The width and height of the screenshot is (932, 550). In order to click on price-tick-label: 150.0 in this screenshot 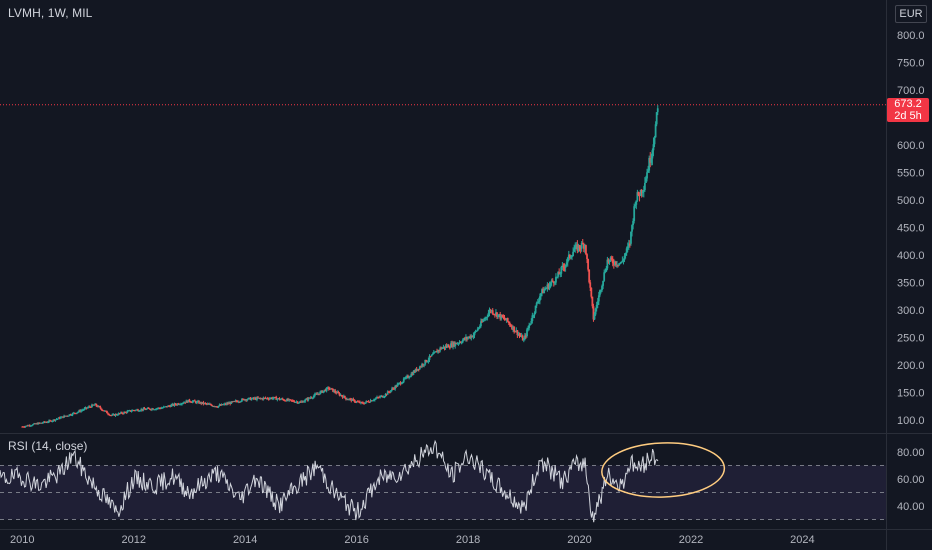, I will do `click(911, 394)`.